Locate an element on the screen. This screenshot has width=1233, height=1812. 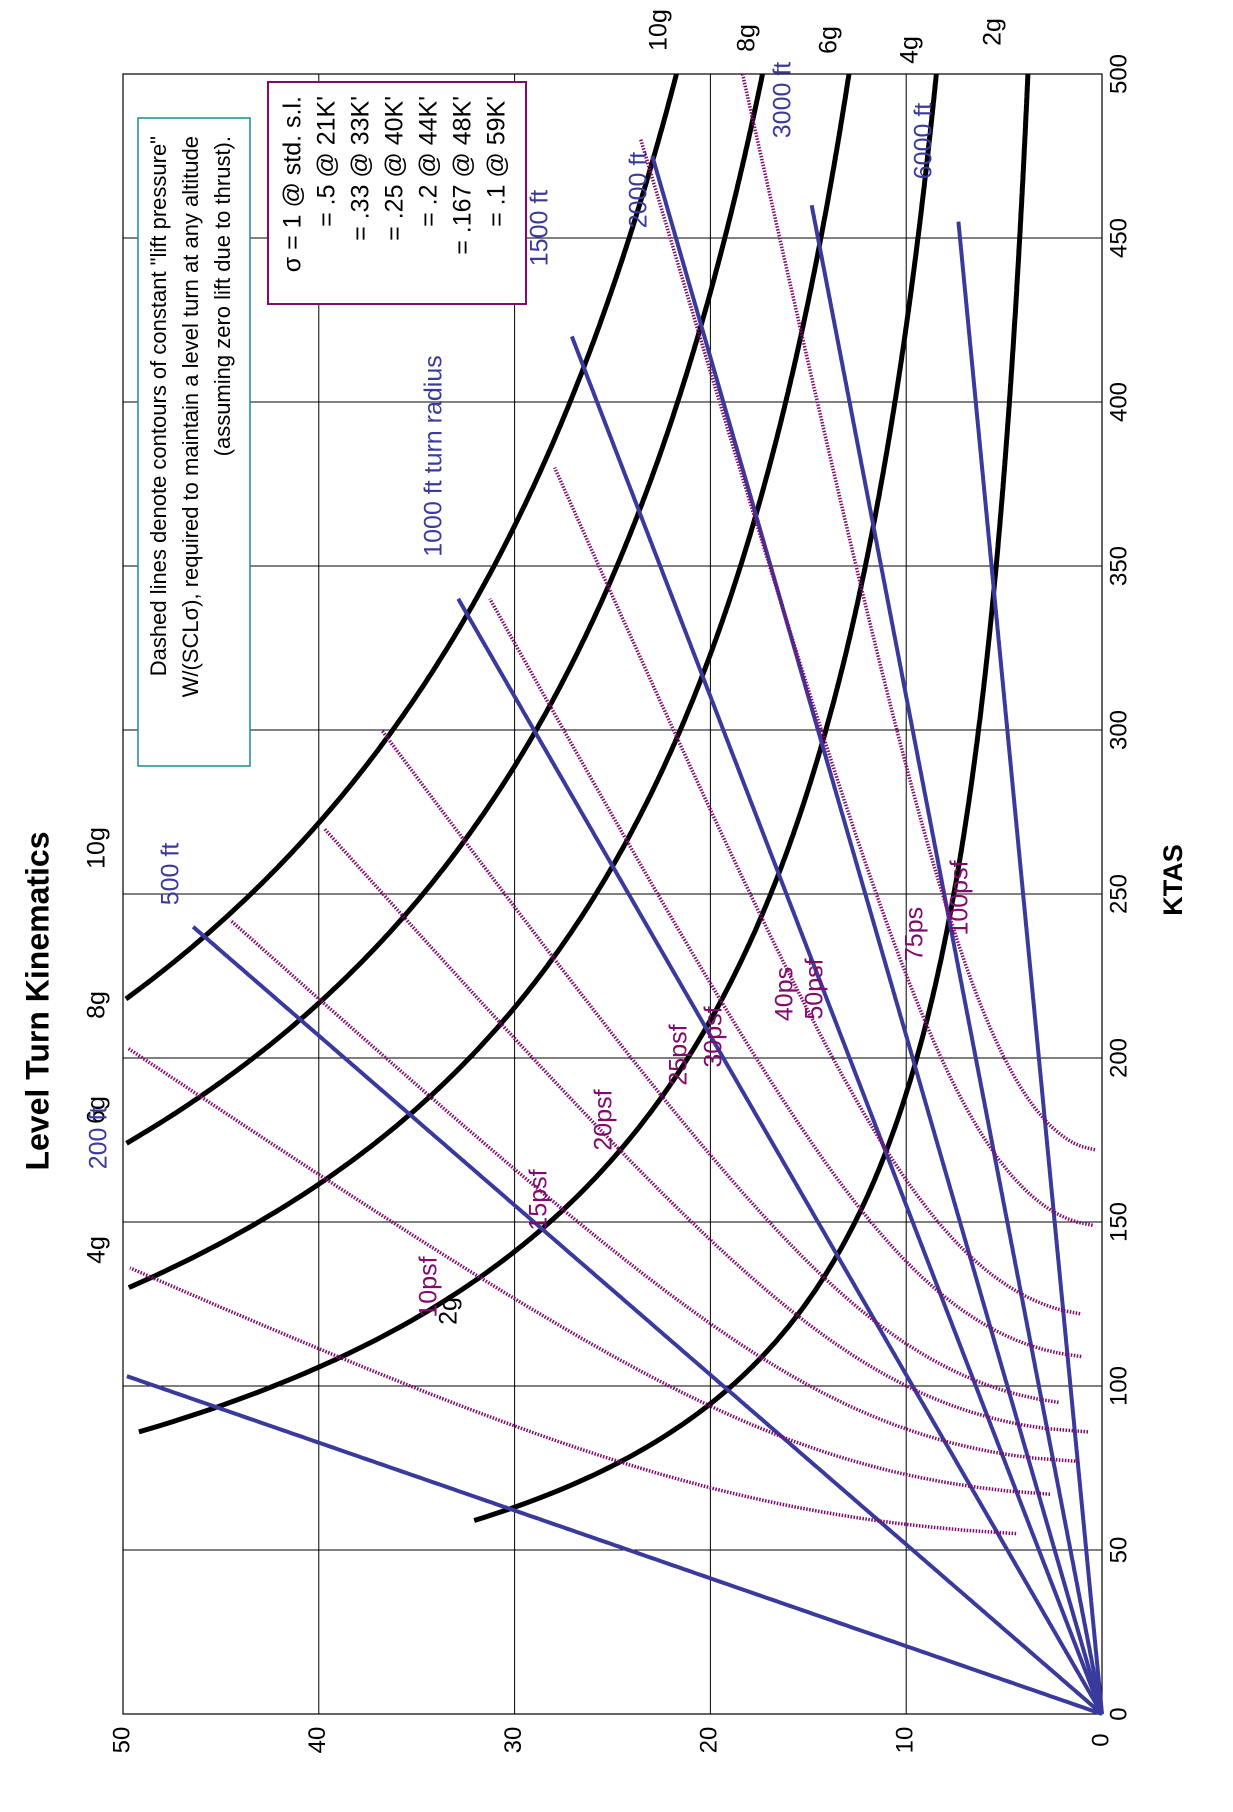
x-tick-label: 400 is located at coordinates (1118, 402).